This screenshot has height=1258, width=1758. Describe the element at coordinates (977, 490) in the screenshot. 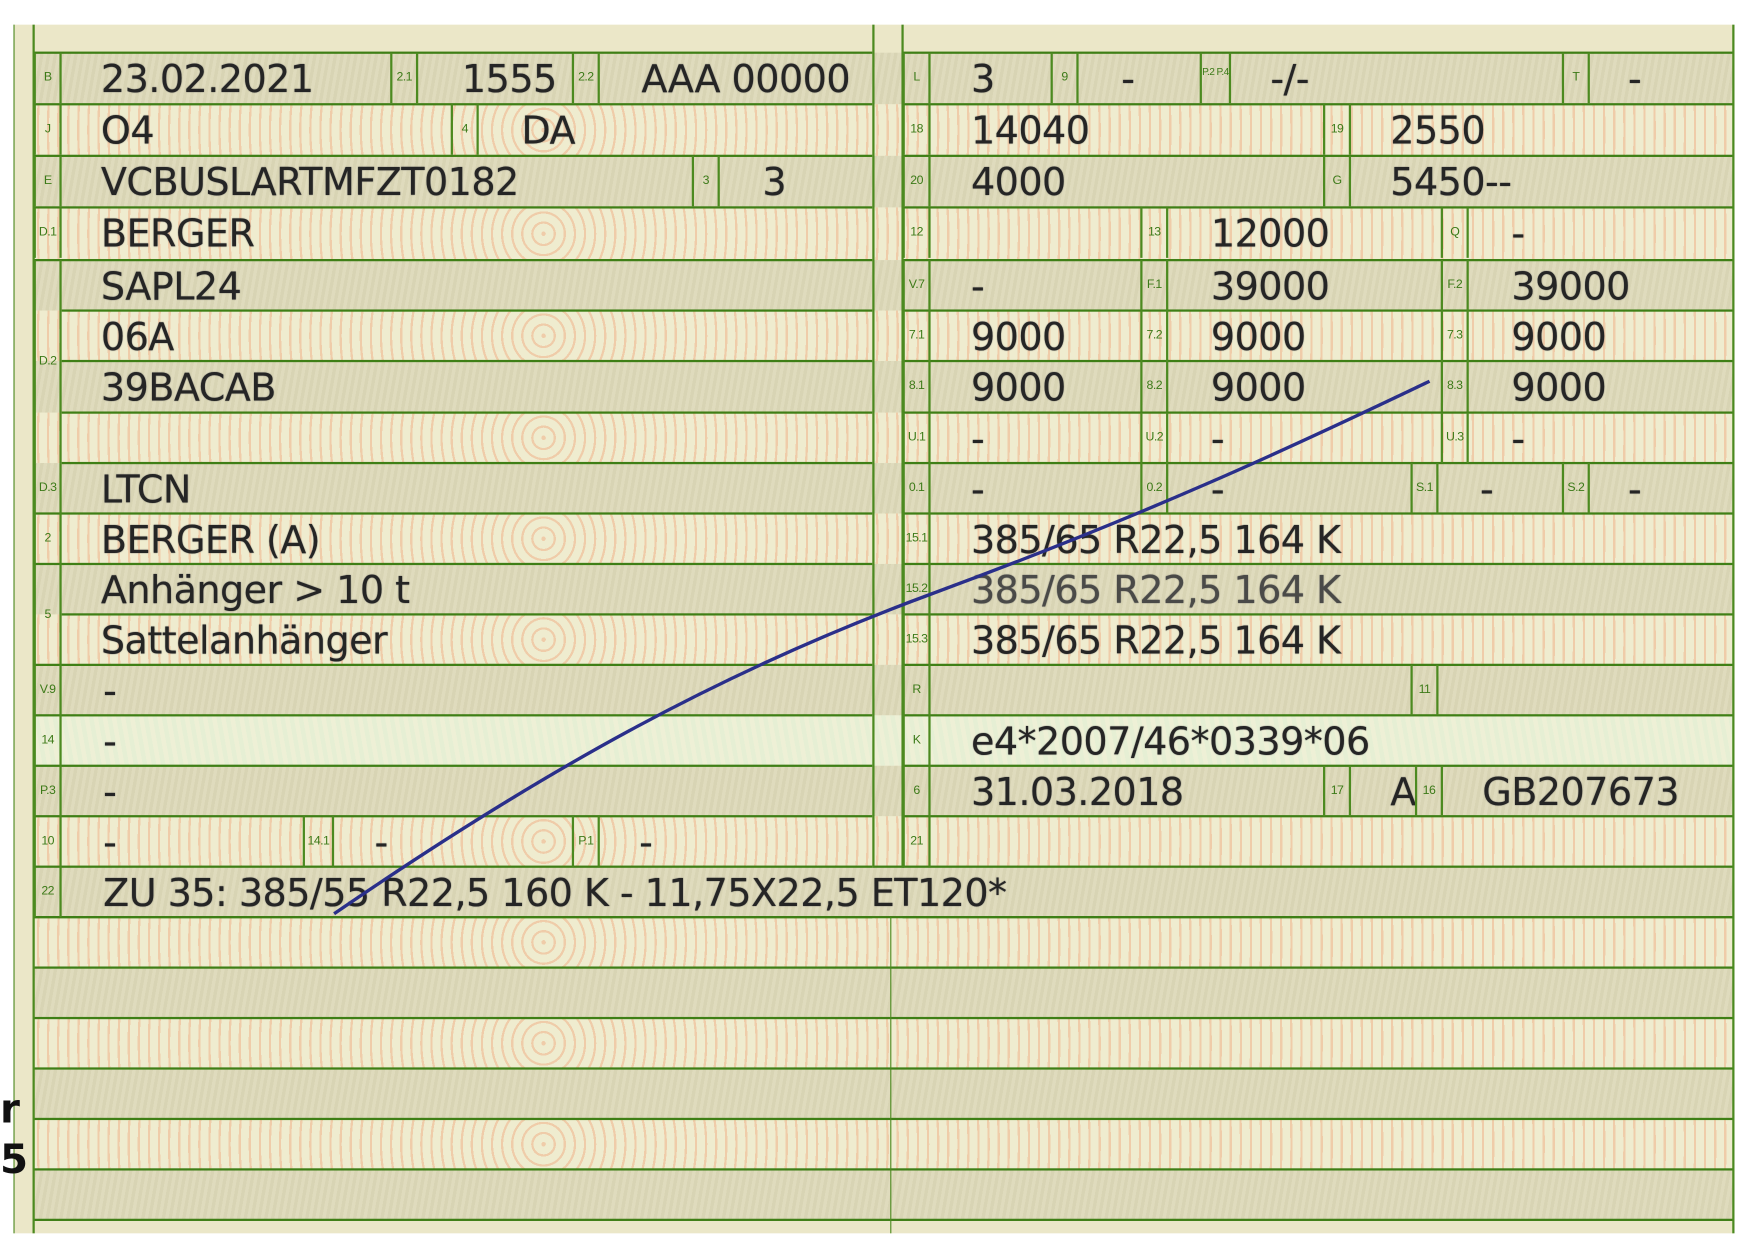

I see `field-0-1-value: -` at that location.